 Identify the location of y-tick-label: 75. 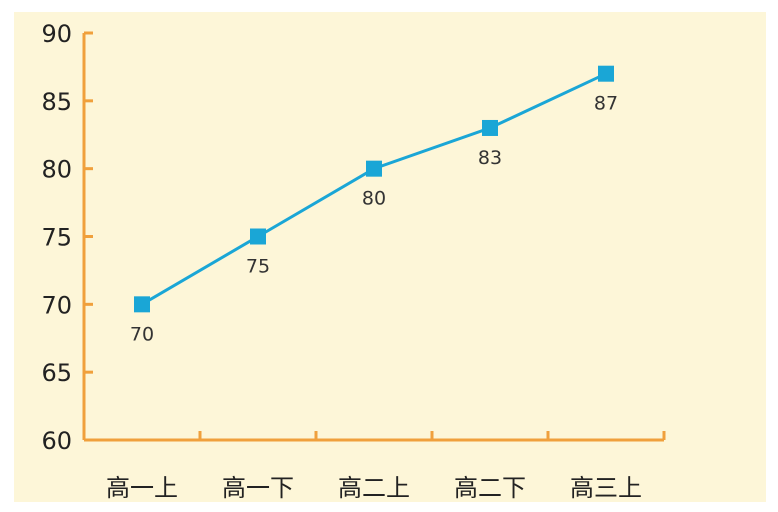
(56, 238).